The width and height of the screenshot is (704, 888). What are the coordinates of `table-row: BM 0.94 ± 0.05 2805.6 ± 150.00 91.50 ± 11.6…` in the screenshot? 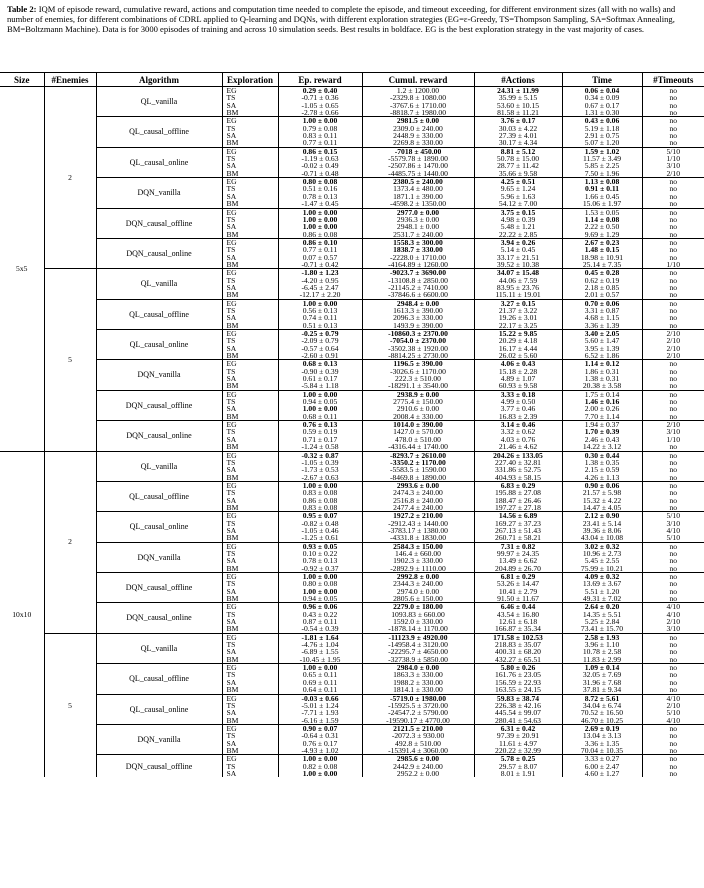 It's located at (352, 599).